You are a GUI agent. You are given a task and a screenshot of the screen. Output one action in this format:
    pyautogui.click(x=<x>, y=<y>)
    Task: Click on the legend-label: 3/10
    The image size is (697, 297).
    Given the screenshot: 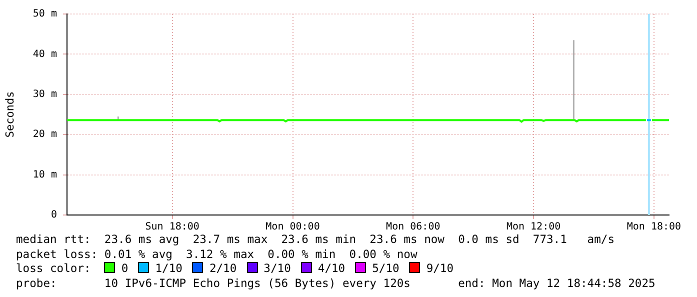 What is the action you would take?
    pyautogui.click(x=277, y=268)
    